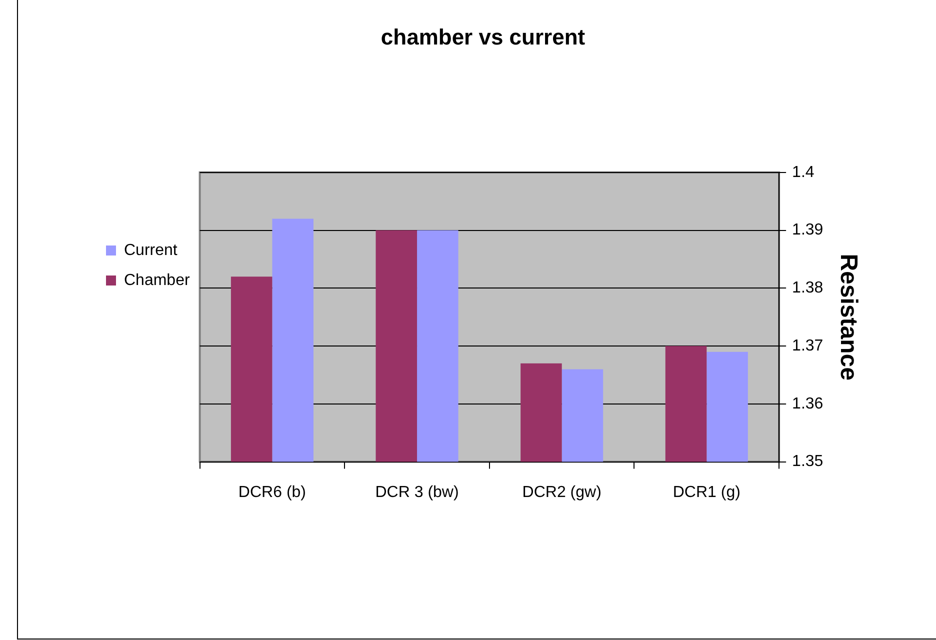  Describe the element at coordinates (151, 250) in the screenshot. I see `legend-label: Current` at that location.